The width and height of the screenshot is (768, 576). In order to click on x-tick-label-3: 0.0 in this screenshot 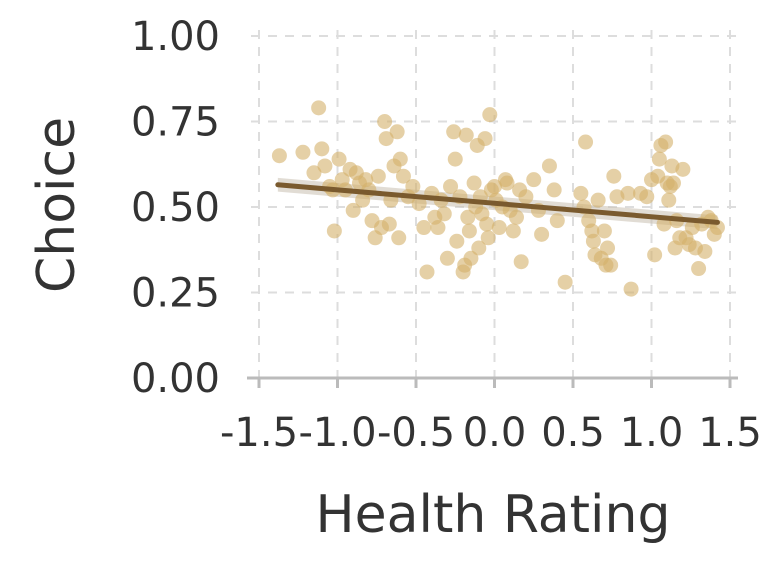, I will do `click(495, 433)`.